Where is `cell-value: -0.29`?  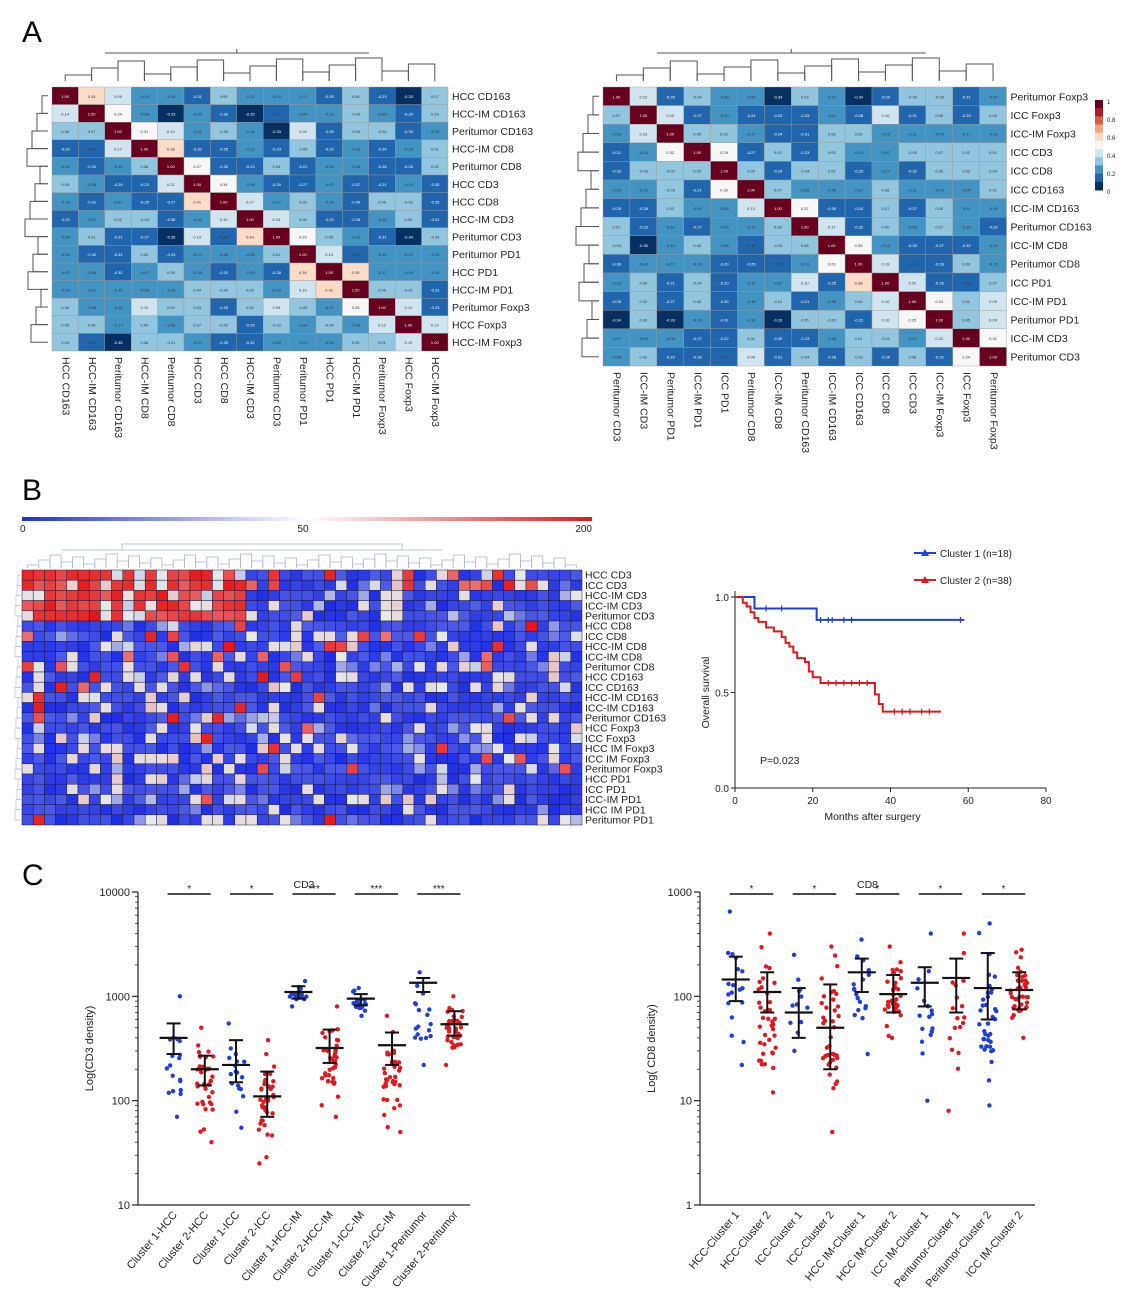
cell-value: -0.29 is located at coordinates (277, 184).